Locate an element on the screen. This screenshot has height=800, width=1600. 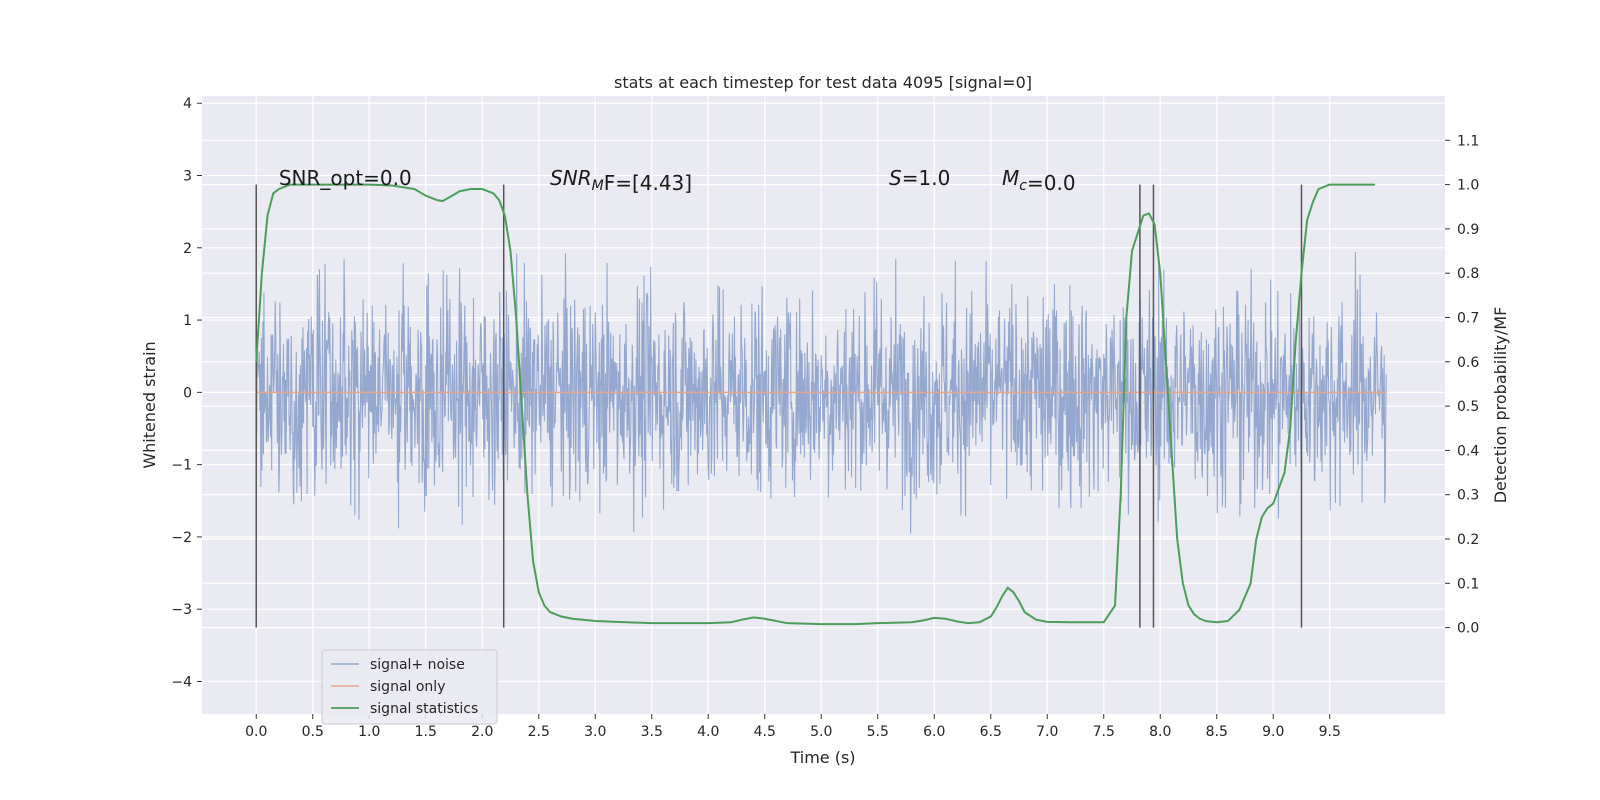
x-tick-label: 3.0 is located at coordinates (595, 732).